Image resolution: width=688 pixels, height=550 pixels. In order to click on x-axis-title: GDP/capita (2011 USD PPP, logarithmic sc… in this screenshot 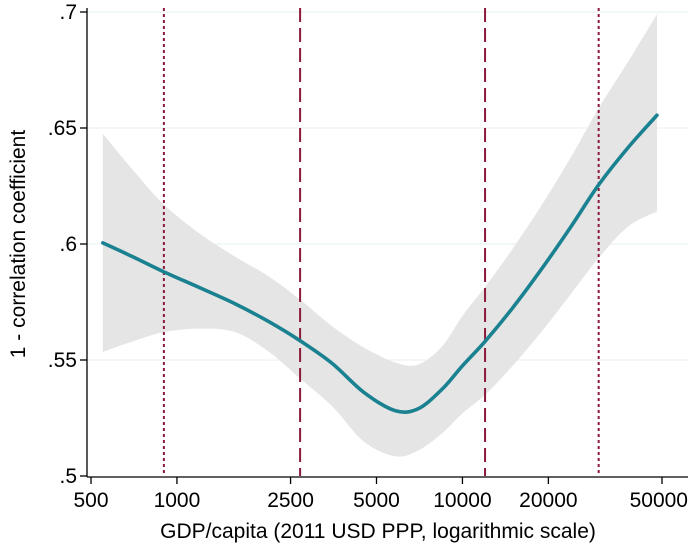, I will do `click(378, 531)`.